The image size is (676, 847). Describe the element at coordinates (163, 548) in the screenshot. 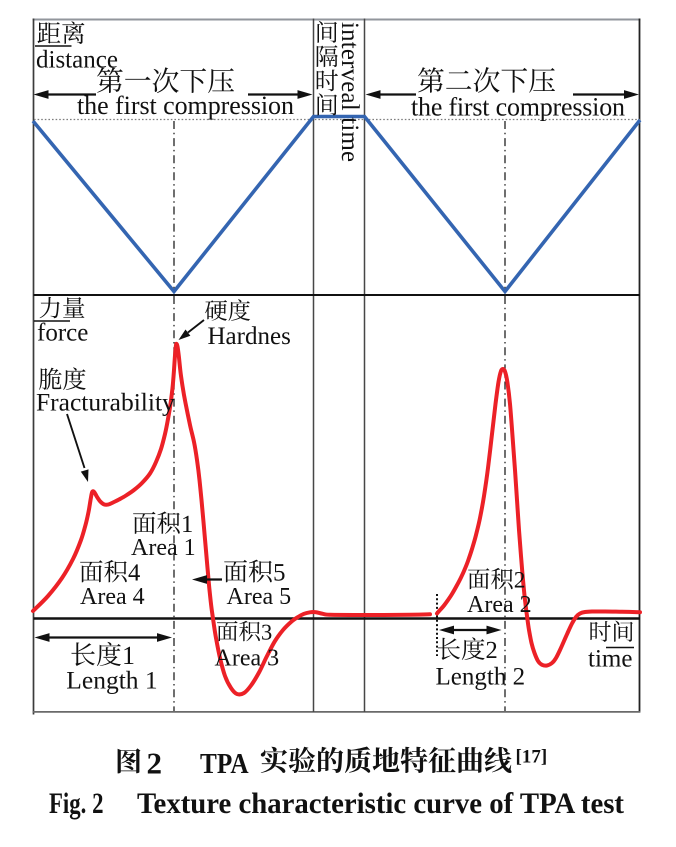

I see `svg-text: Area 1` at that location.